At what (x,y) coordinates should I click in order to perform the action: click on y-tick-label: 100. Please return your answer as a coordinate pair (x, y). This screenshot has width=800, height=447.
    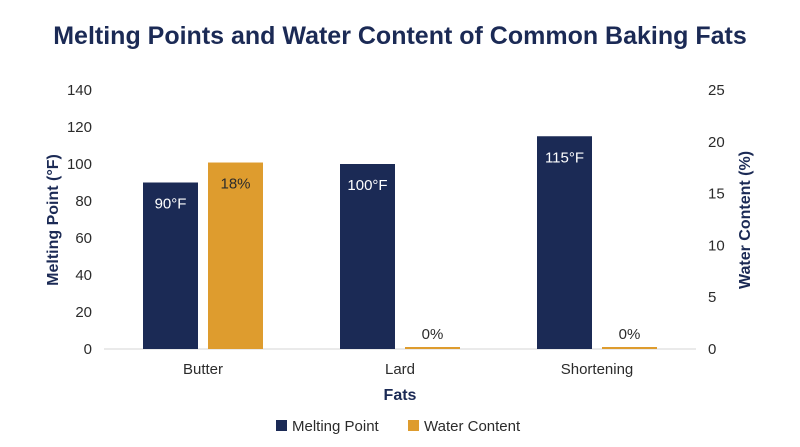
    Looking at the image, I should click on (79, 164).